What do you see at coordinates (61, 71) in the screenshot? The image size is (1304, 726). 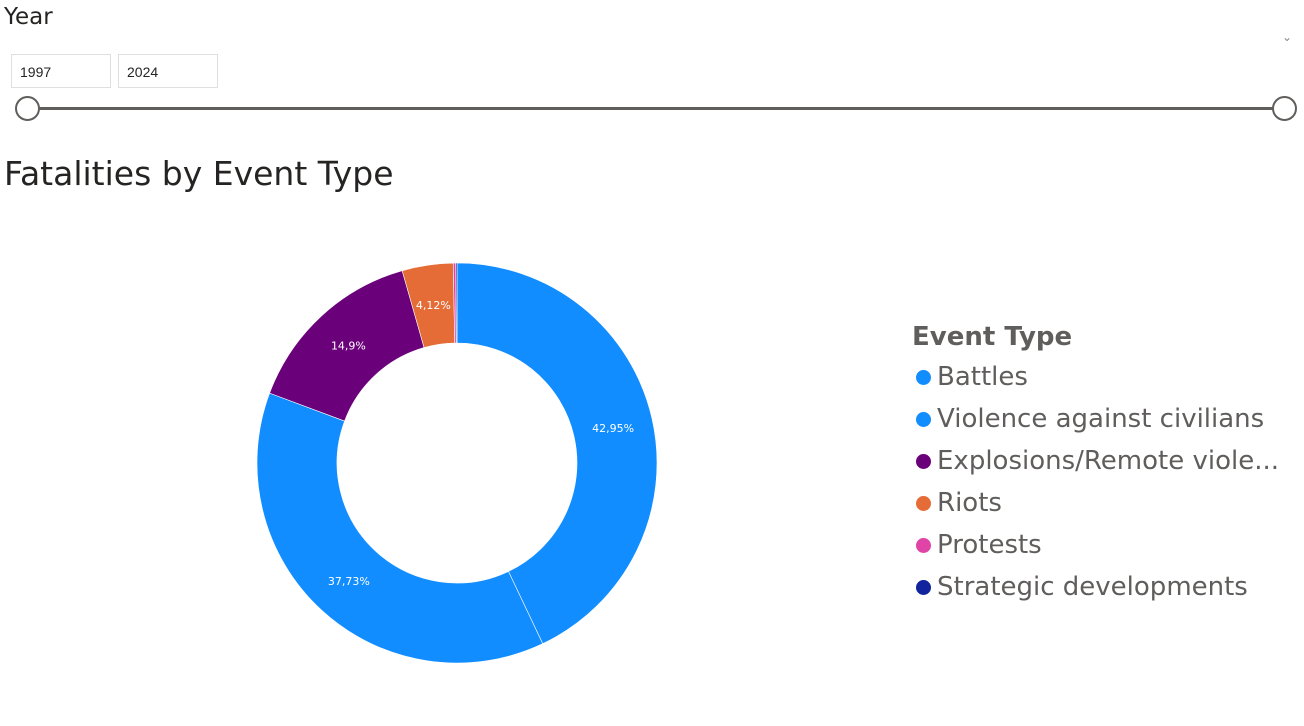 I see `start-year-input: 1997` at bounding box center [61, 71].